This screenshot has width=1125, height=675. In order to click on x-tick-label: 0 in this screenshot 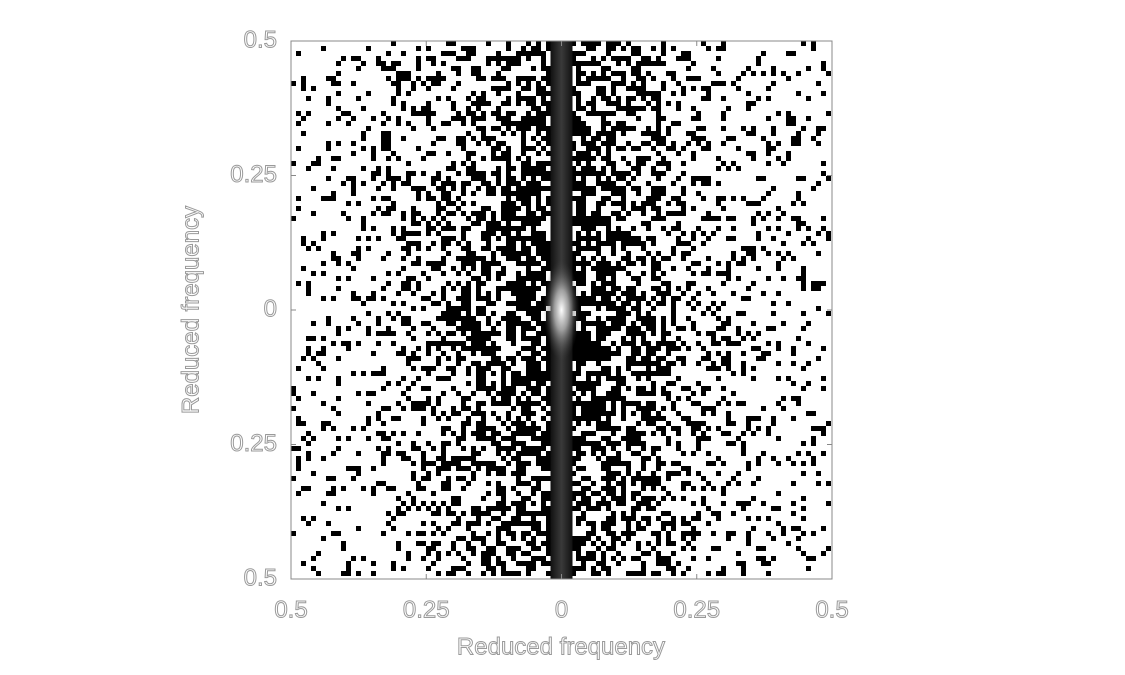, I will do `click(561, 609)`.